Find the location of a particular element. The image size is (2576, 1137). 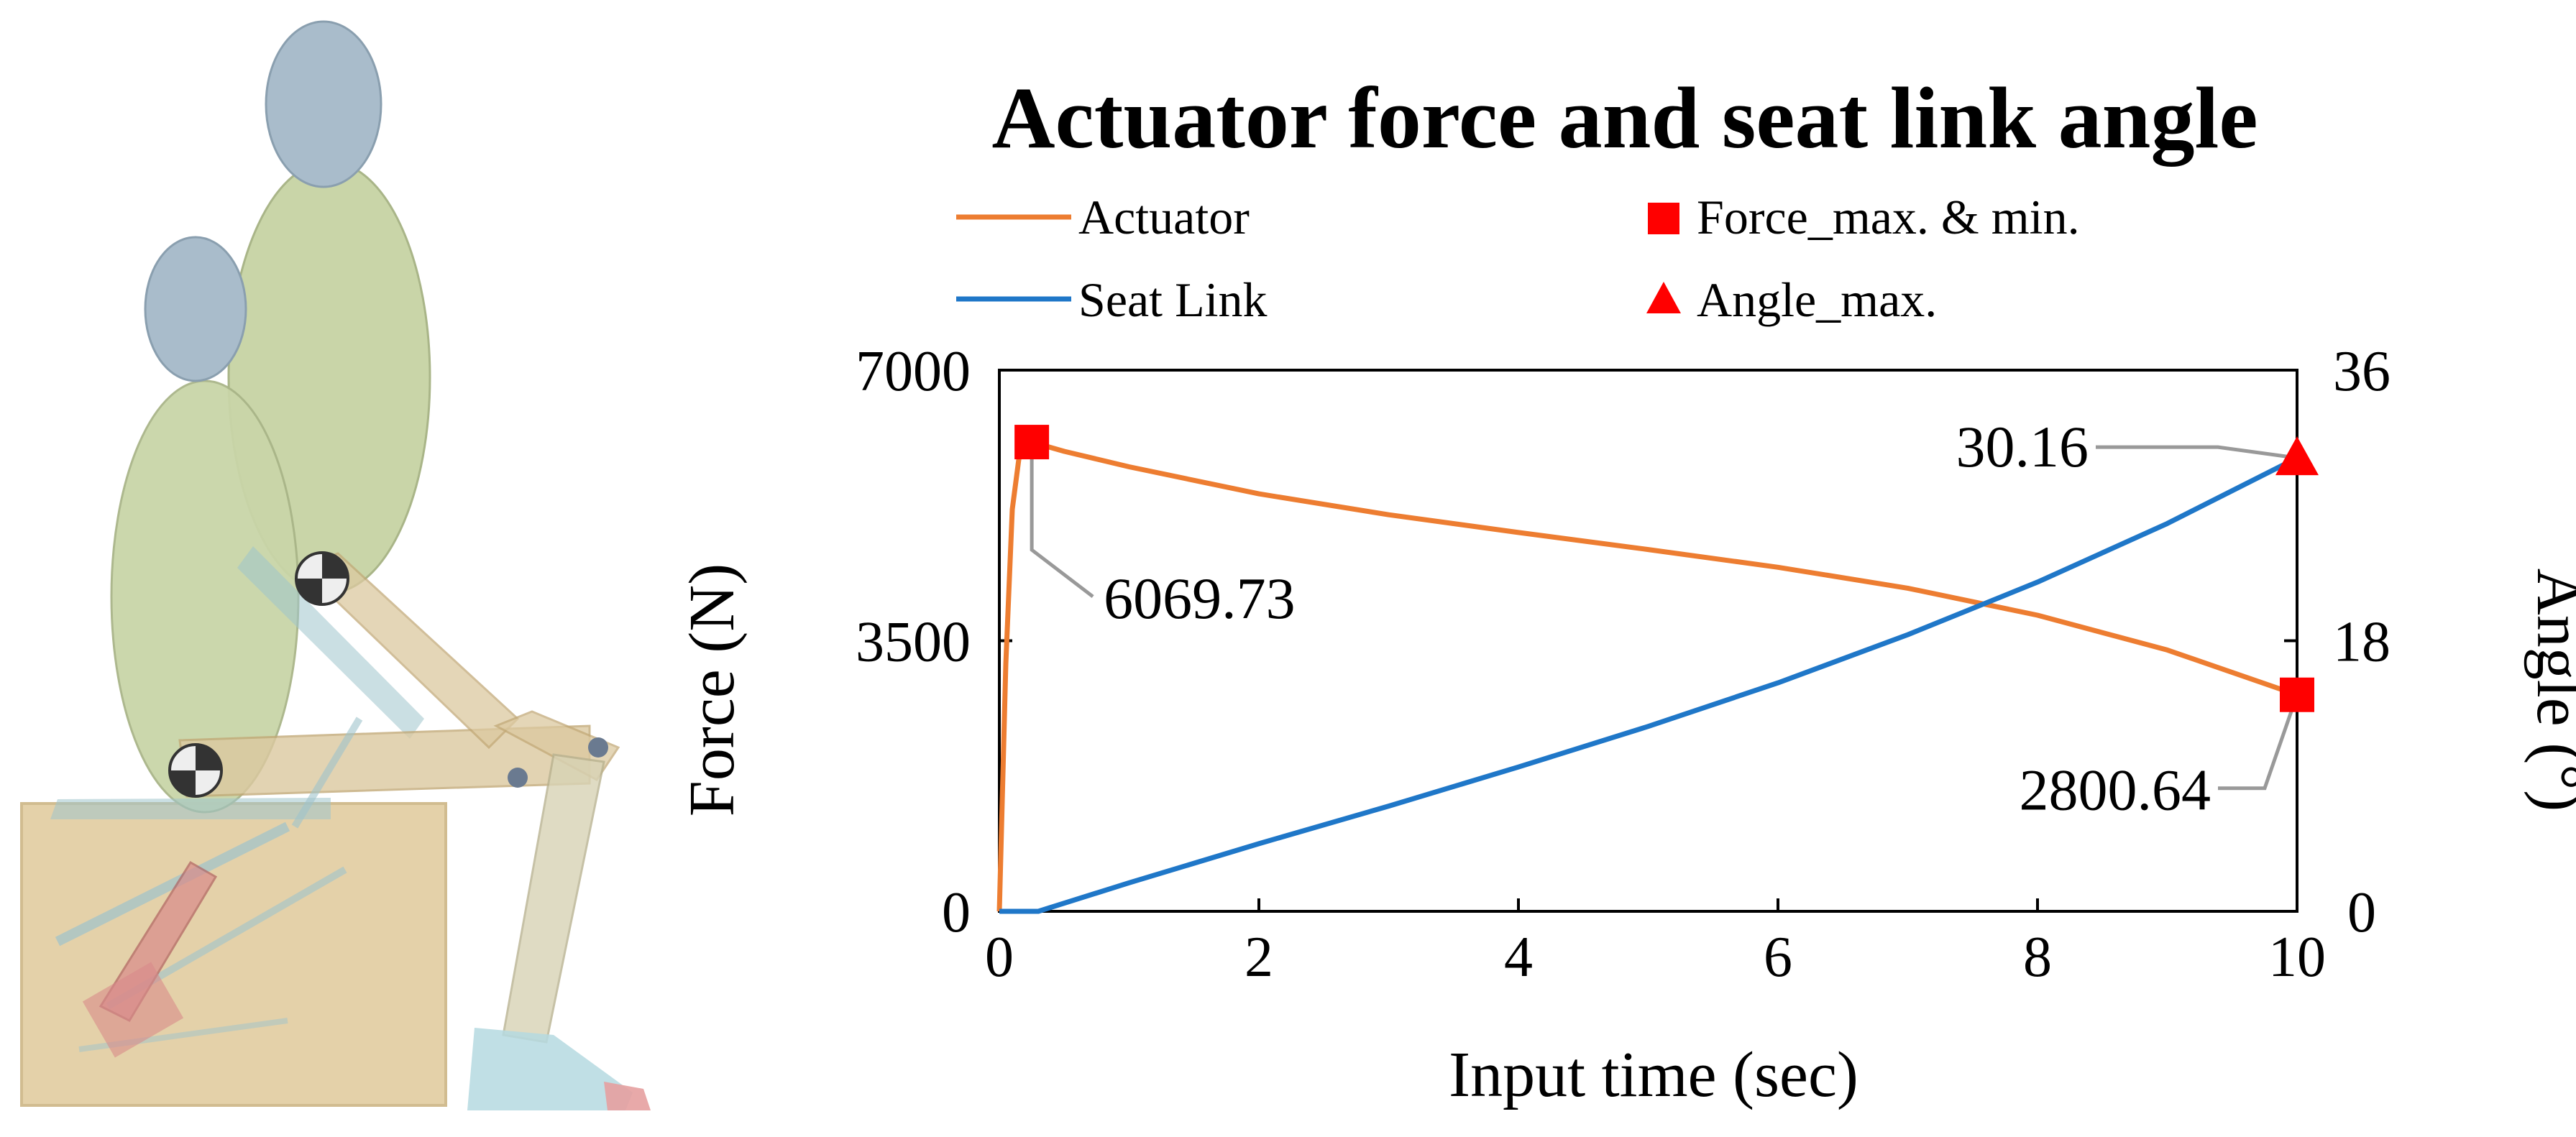

x-tick-label: 8 is located at coordinates (2037, 957).